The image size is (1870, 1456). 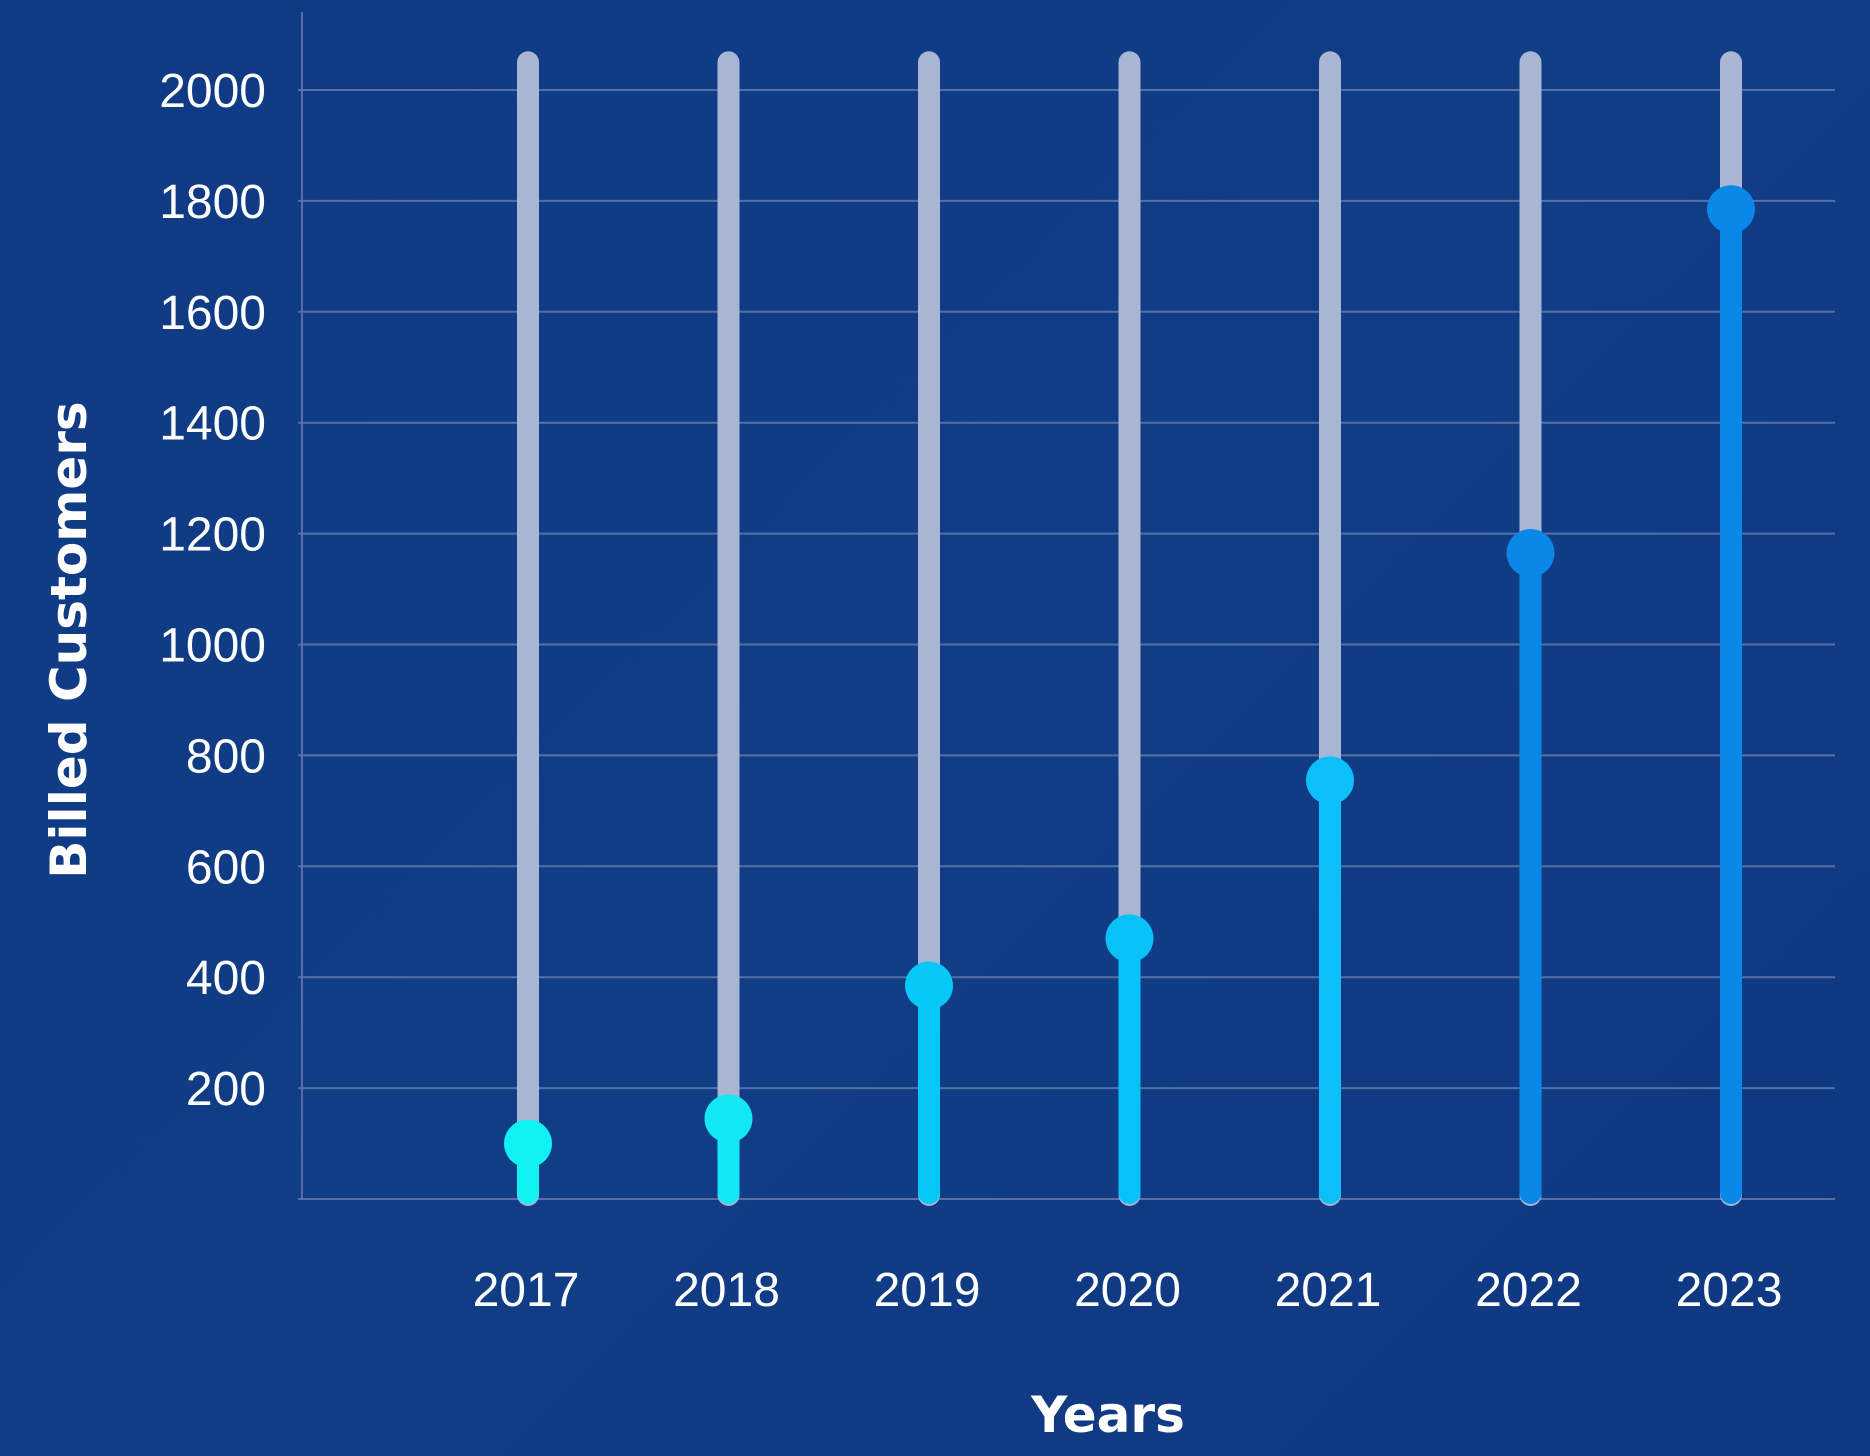 I want to click on bar-marker-2022, so click(x=1530, y=553).